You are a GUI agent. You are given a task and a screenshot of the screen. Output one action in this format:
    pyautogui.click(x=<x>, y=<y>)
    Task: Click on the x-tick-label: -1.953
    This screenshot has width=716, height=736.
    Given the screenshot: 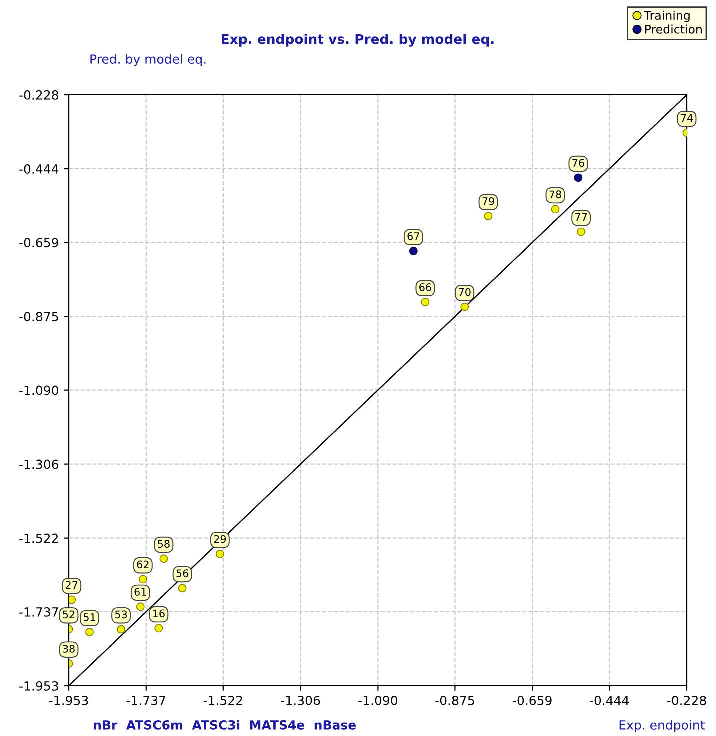 What is the action you would take?
    pyautogui.click(x=68, y=701)
    